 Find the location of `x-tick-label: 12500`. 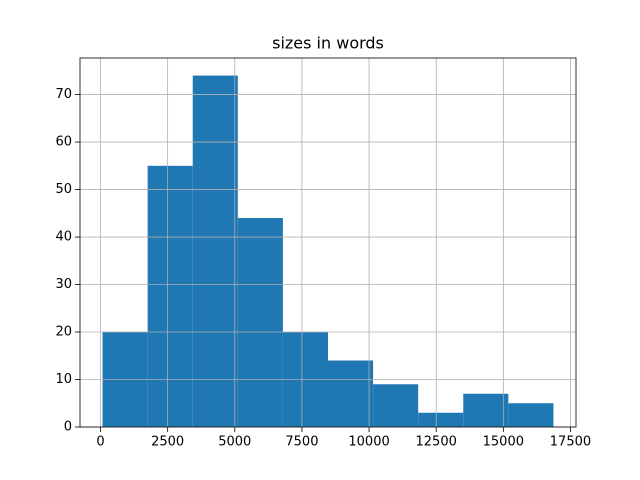

x-tick-label: 12500 is located at coordinates (436, 442).